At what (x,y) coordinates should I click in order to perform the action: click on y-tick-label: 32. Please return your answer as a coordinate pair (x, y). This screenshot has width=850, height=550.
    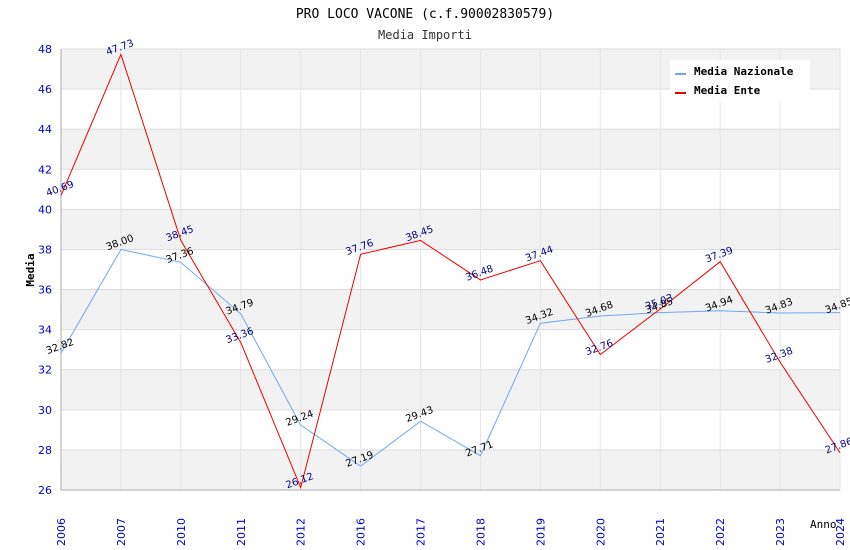
    Looking at the image, I should click on (45, 370).